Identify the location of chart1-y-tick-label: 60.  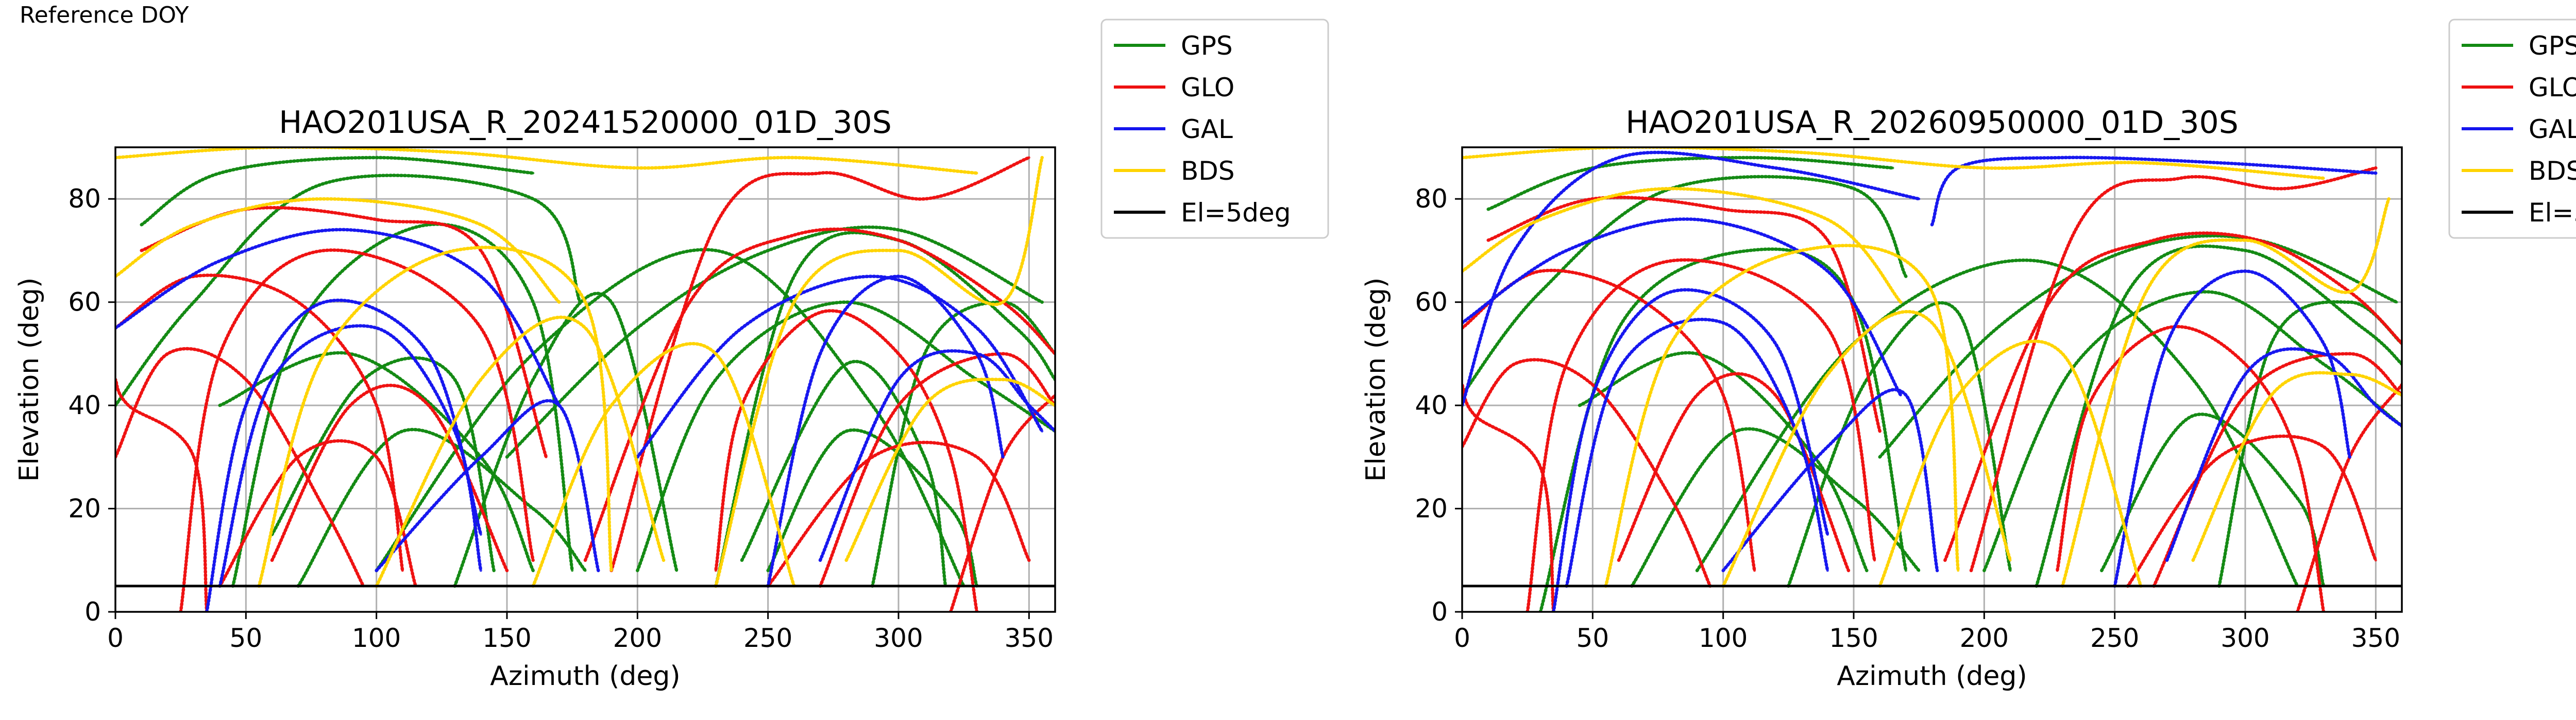
(84, 302).